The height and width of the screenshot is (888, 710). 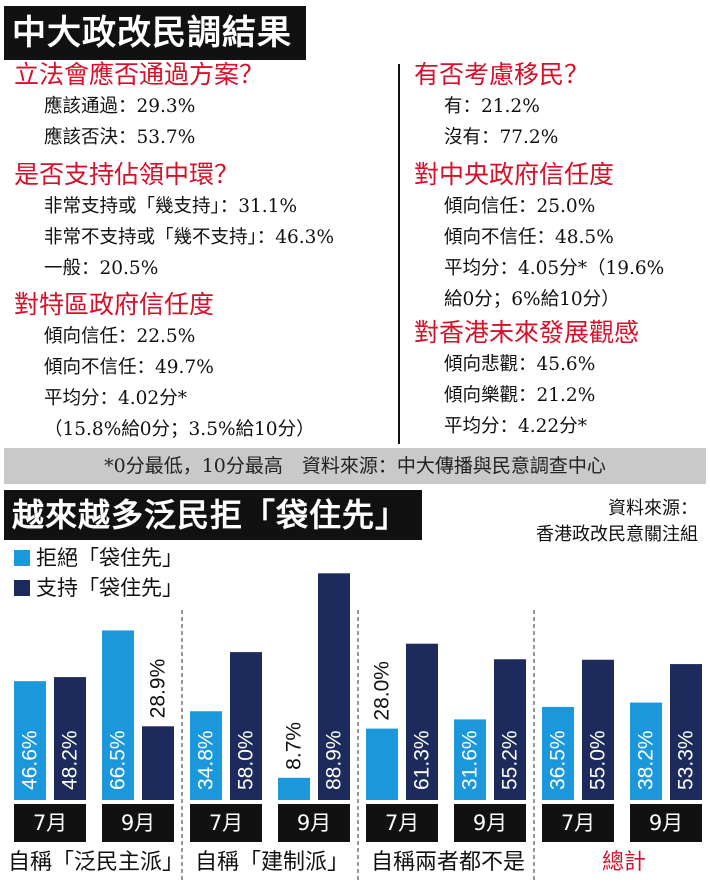 I want to click on group-label: 總計, so click(x=623, y=862).